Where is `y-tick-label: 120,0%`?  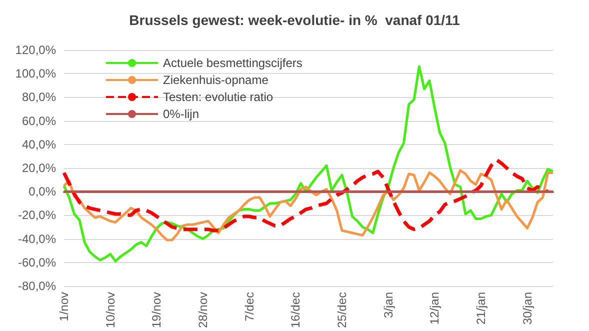 y-tick-label: 120,0% is located at coordinates (35, 50).